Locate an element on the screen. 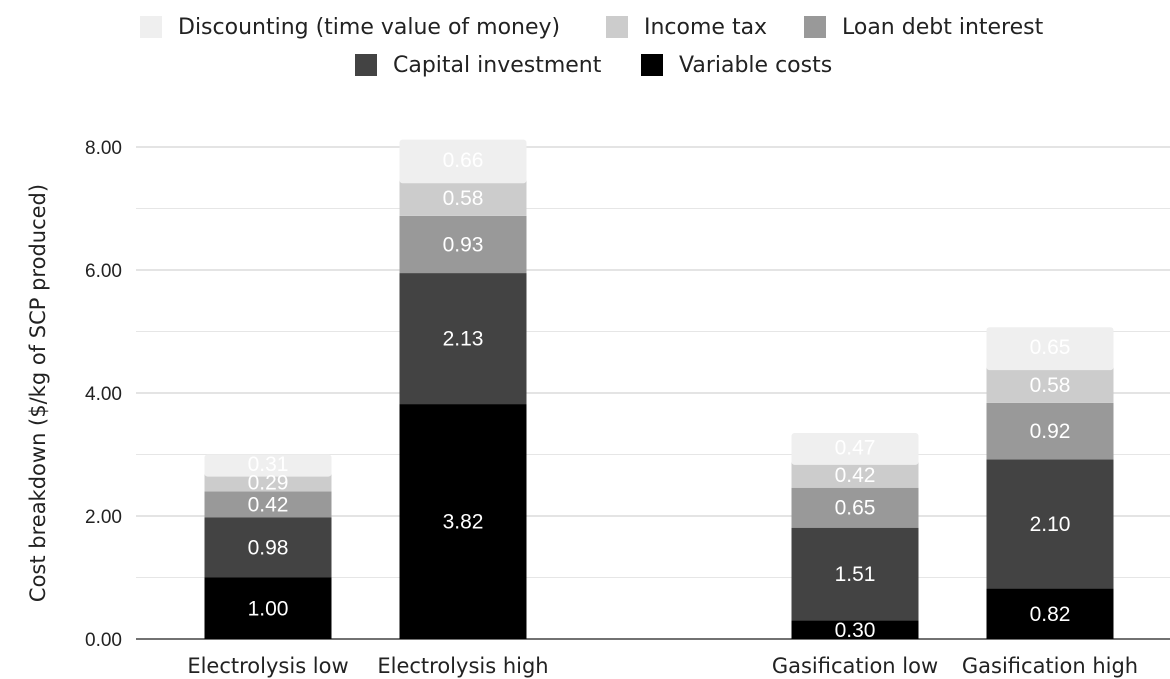  data-label: 0.93 is located at coordinates (463, 244).